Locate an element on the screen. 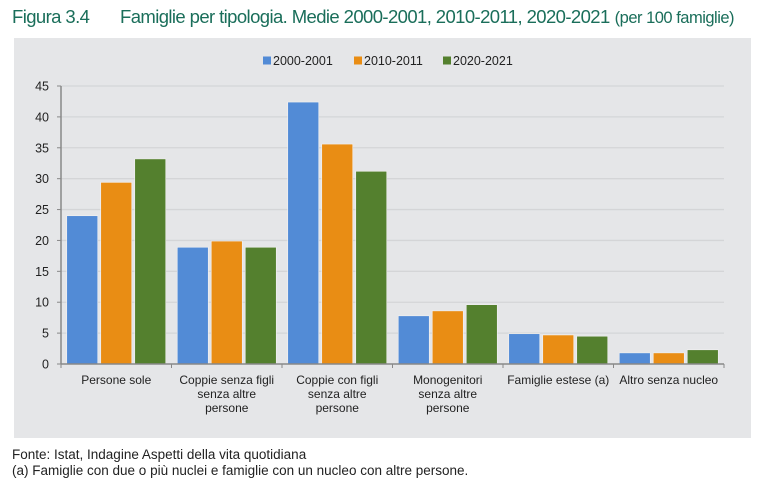 The image size is (767, 498). x-tick-label: Persone sole is located at coordinates (116, 380).